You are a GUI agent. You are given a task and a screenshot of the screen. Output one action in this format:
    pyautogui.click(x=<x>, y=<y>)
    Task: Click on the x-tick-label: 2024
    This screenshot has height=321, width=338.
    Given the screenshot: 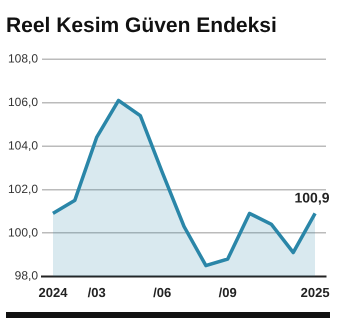 What is the action you would take?
    pyautogui.click(x=53, y=292)
    